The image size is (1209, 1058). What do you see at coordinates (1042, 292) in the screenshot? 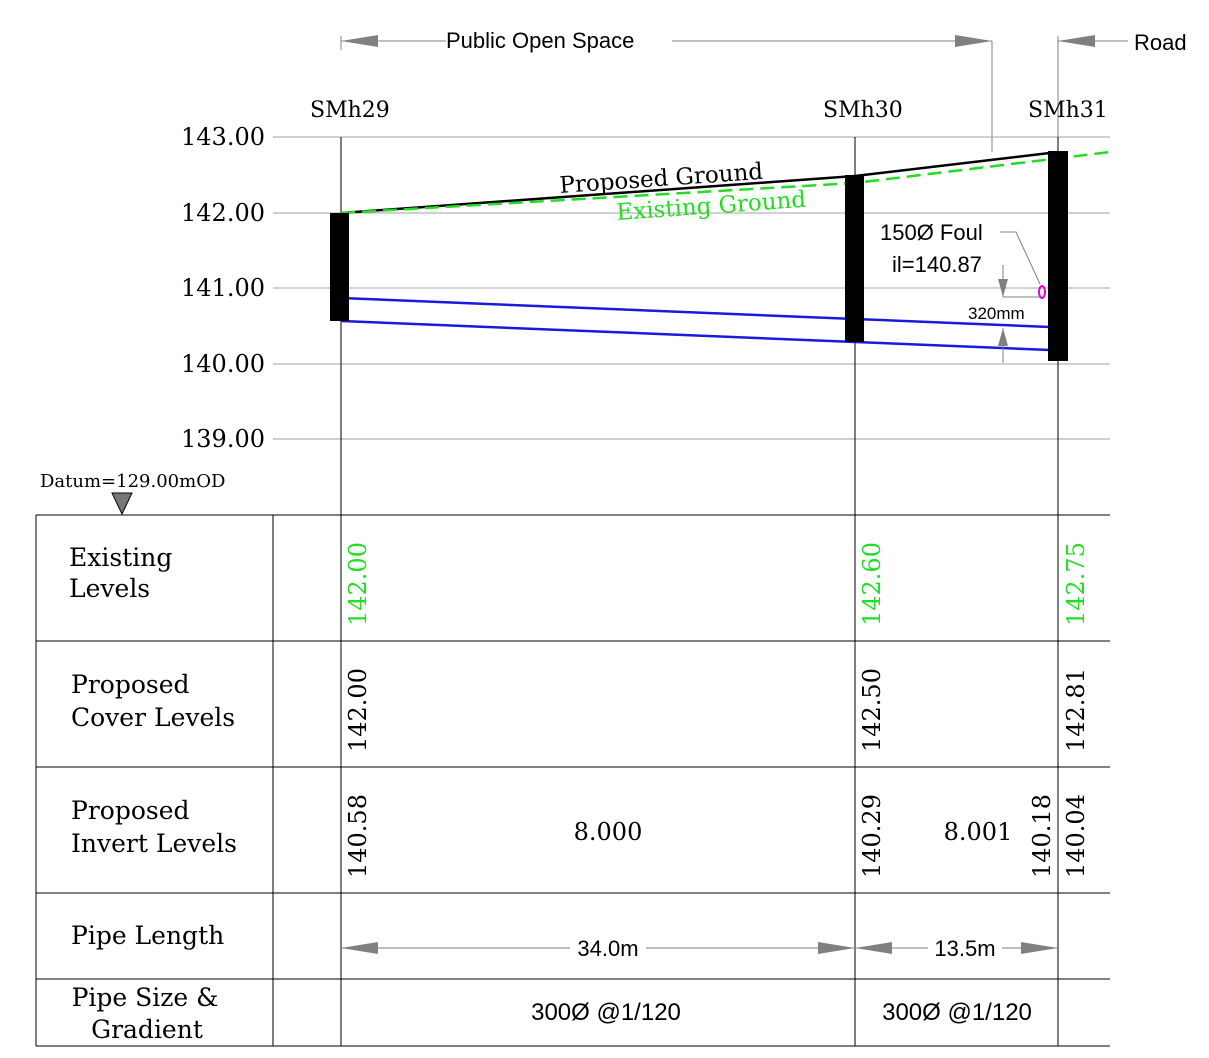
I see `foul-pipe-icon` at bounding box center [1042, 292].